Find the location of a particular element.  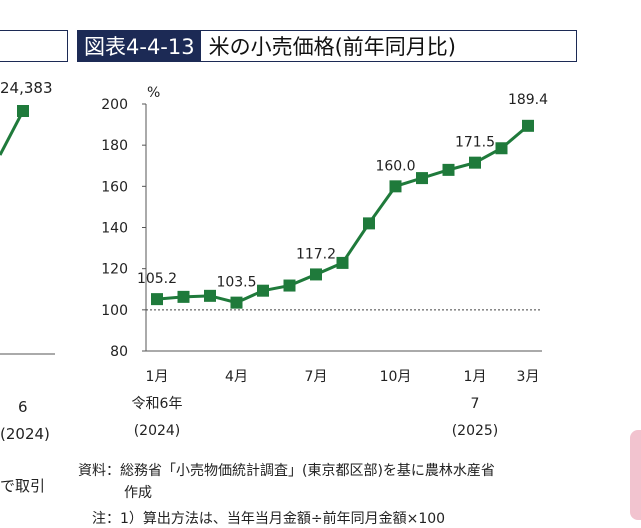

y-tick-label-160: 160 is located at coordinates (114, 187).